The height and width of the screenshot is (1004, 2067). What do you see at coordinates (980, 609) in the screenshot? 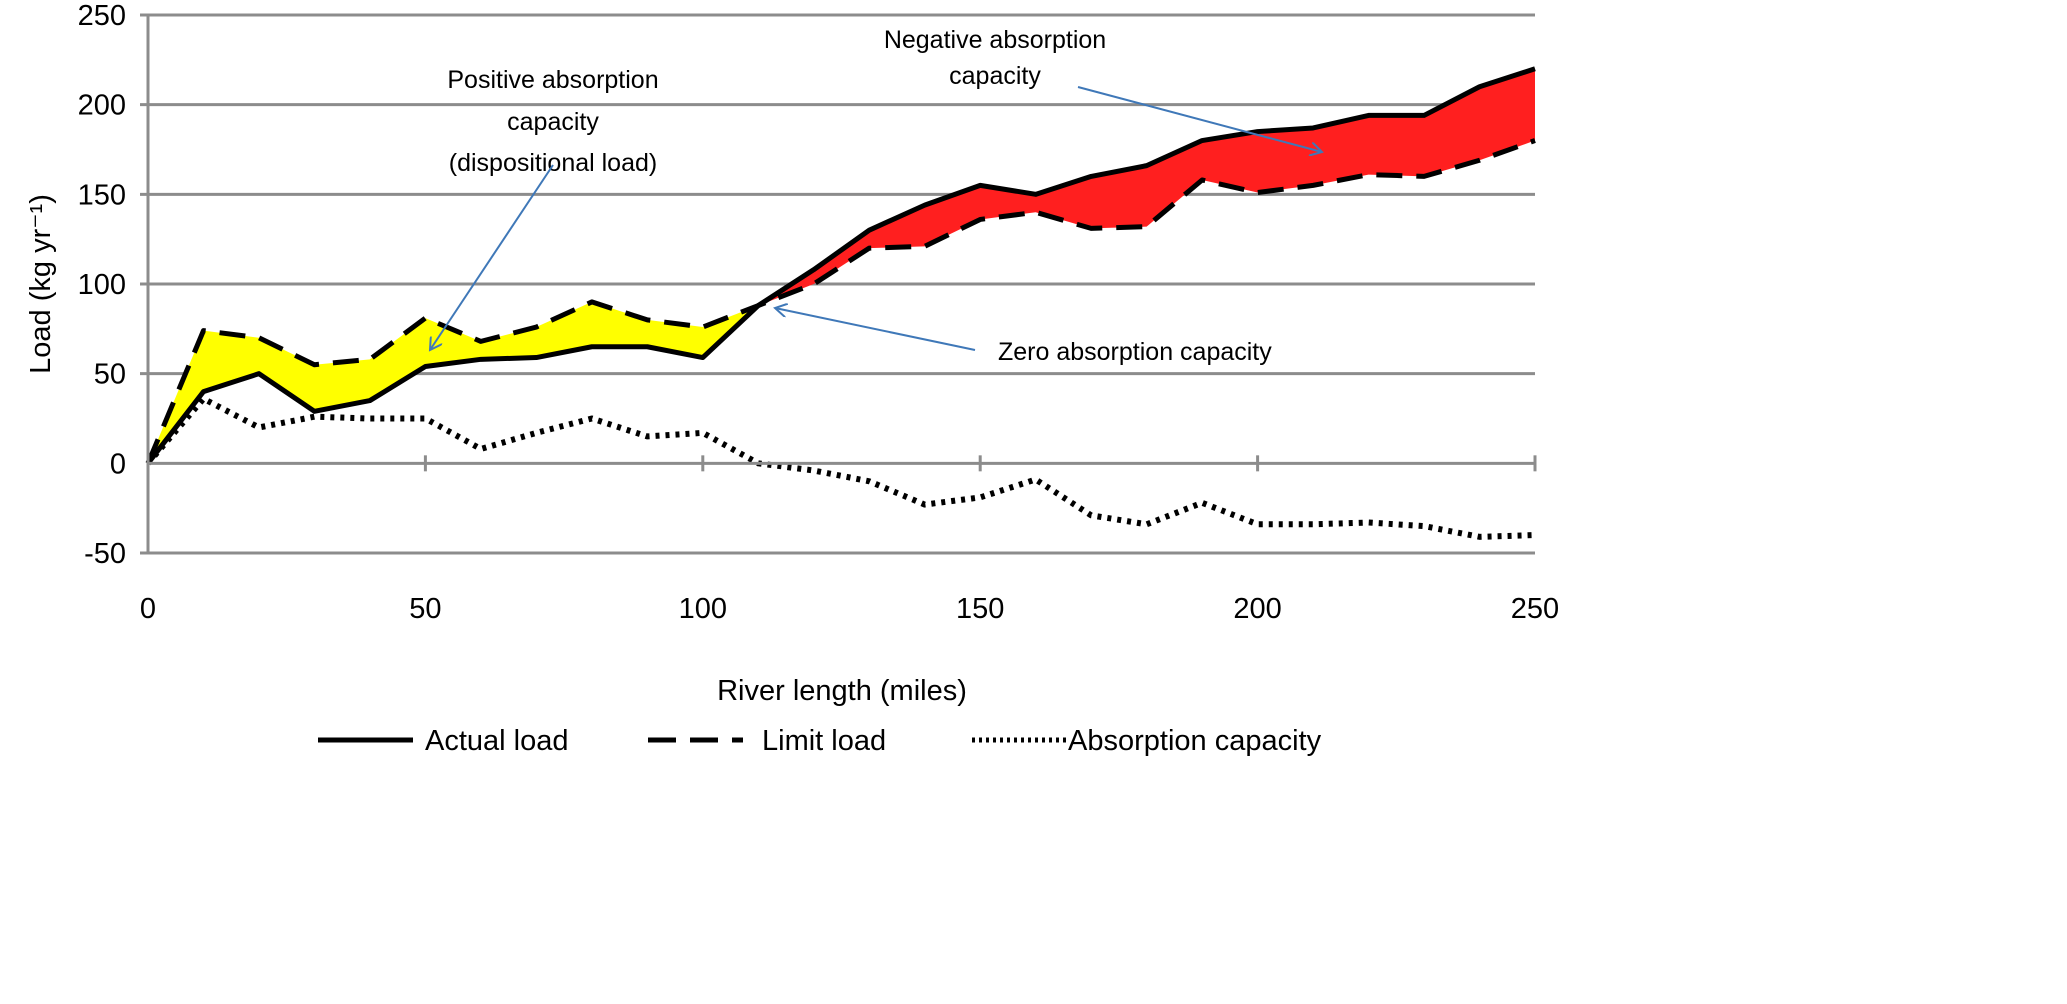
I see `x-tick-label: 150` at bounding box center [980, 609].